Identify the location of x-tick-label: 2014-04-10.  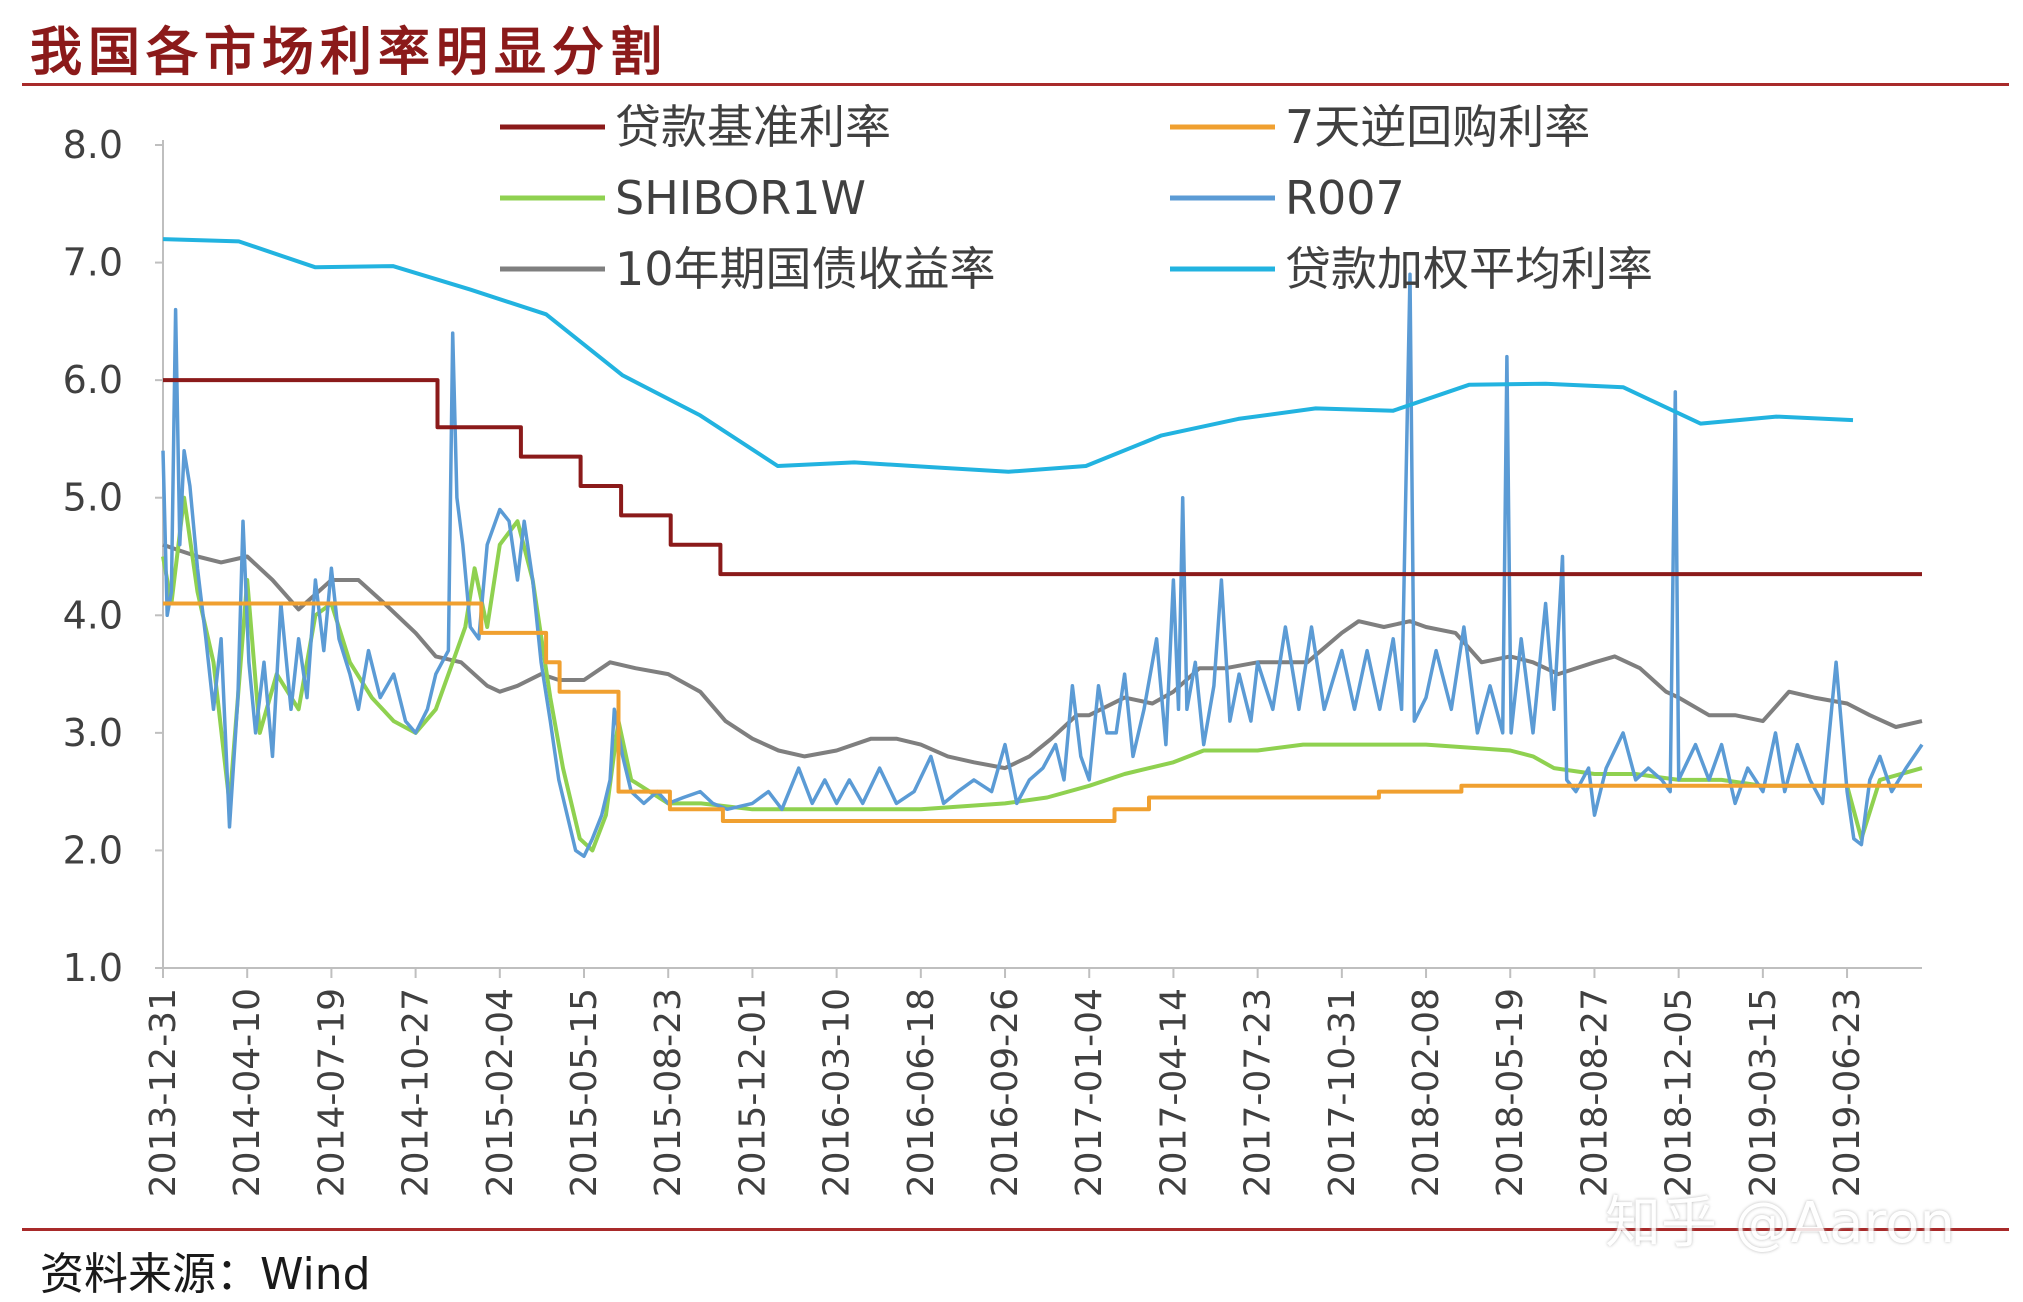
(247, 1092).